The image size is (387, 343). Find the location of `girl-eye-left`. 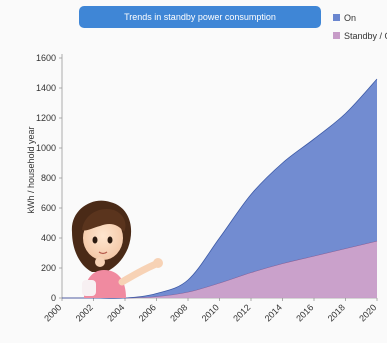

girl-eye-left is located at coordinates (95, 240).